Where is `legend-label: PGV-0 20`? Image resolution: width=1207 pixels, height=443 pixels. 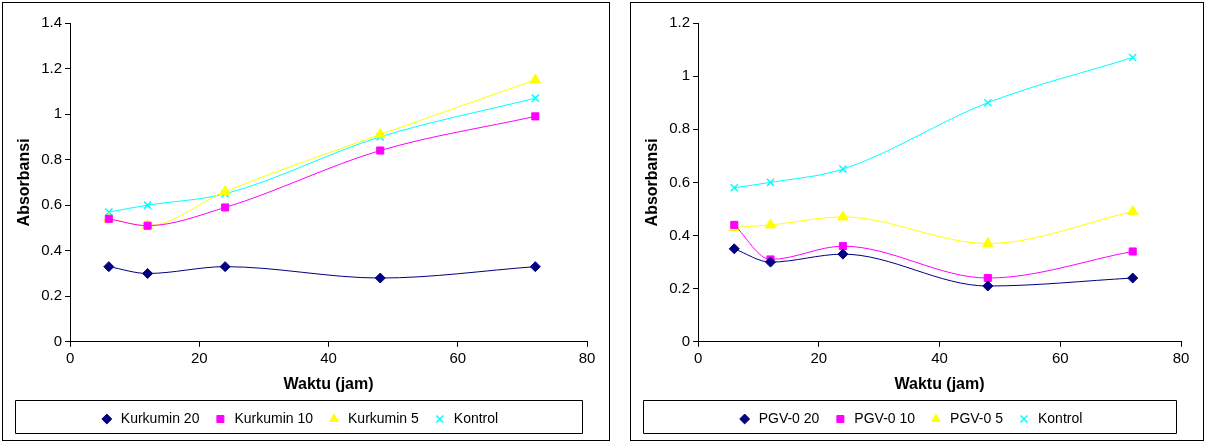
legend-label: PGV-0 20 is located at coordinates (789, 417).